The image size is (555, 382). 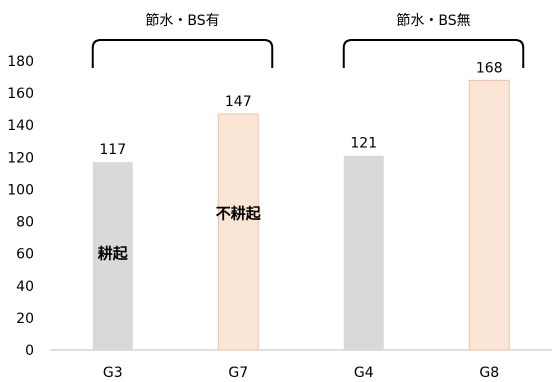 What do you see at coordinates (489, 68) in the screenshot?
I see `data-label: 168` at bounding box center [489, 68].